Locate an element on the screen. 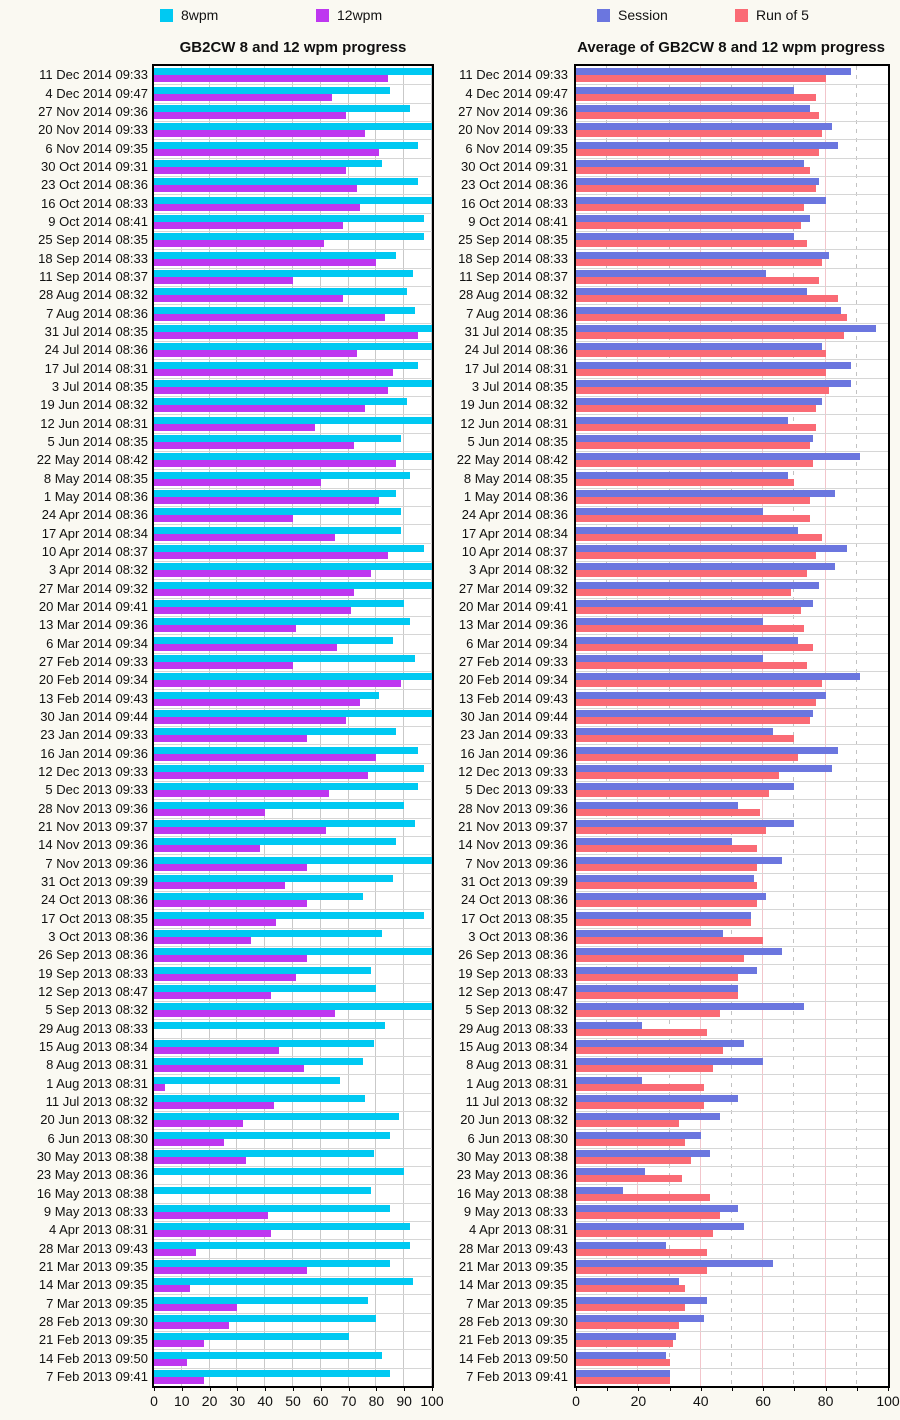  category-label: 11 Dec 2014 09:33 is located at coordinates (93, 75).